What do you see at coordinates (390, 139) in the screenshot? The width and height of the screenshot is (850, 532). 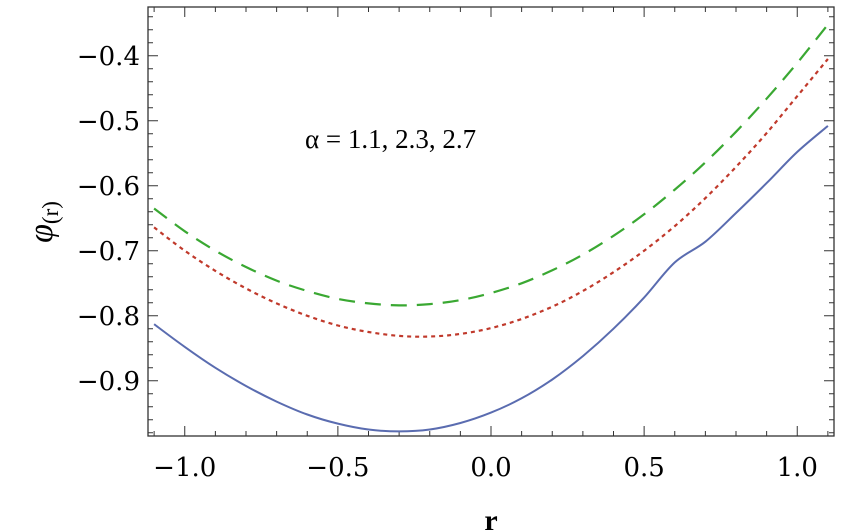 I see `annotation-alpha: α = 1.1, 2.3, 2.7` at bounding box center [390, 139].